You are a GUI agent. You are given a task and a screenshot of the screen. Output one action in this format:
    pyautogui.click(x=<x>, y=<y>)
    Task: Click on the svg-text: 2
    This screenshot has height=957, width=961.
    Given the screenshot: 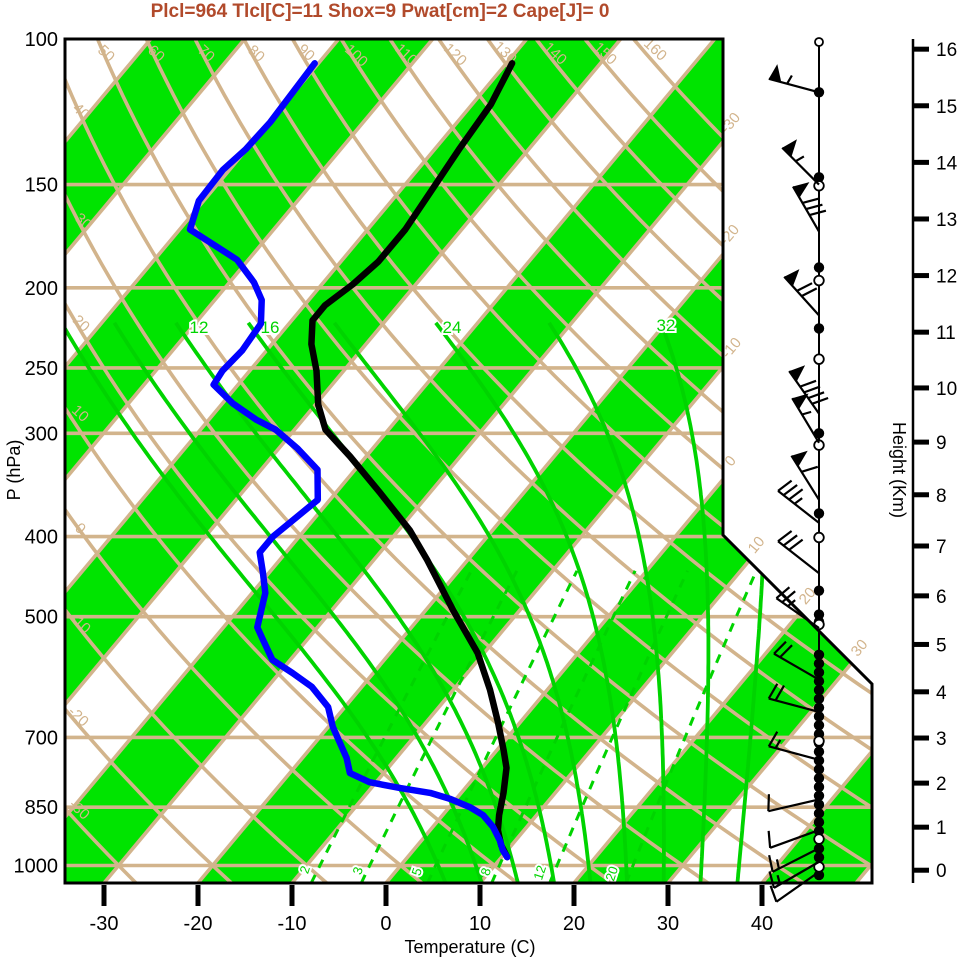 What is the action you would take?
    pyautogui.click(x=941, y=784)
    